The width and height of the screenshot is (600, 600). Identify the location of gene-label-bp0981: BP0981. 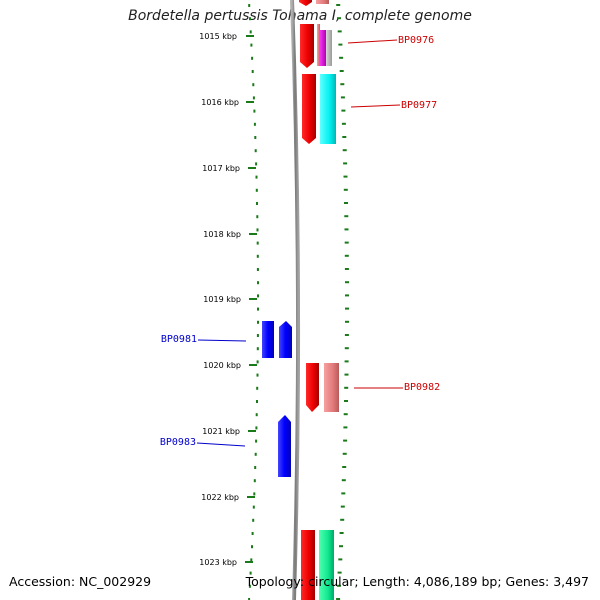
(179, 339).